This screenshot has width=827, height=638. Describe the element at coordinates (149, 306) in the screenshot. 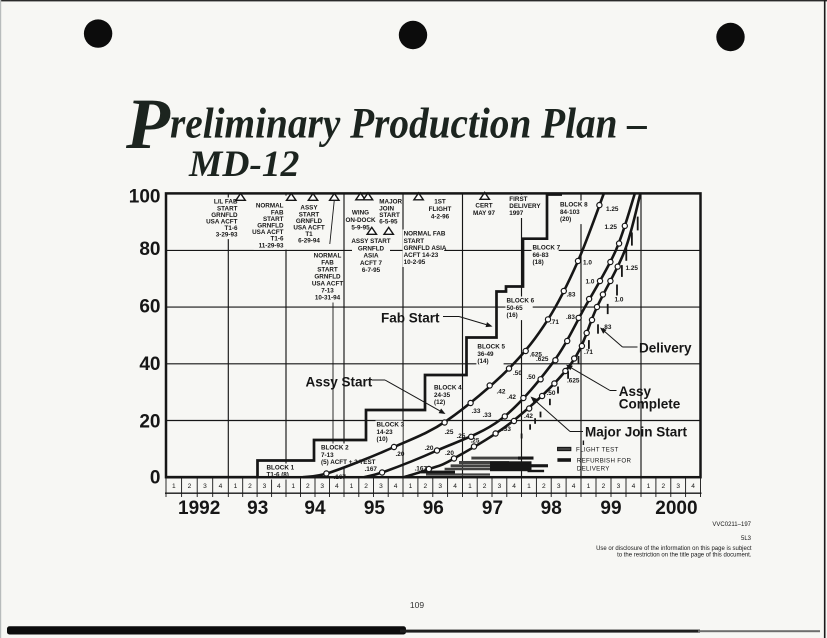

I see `svg-text: 60` at that location.